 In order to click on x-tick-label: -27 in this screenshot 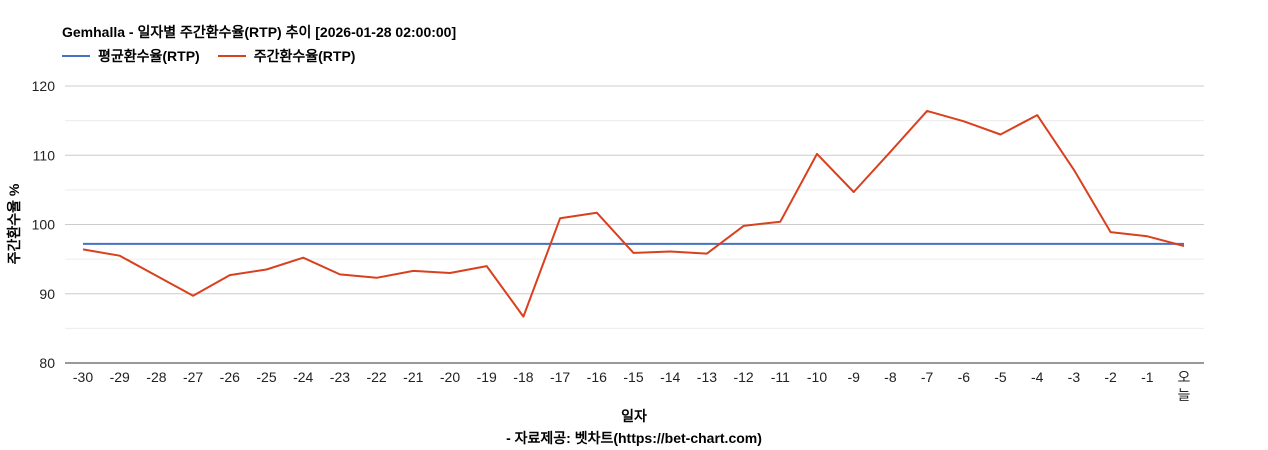, I will do `click(193, 377)`.